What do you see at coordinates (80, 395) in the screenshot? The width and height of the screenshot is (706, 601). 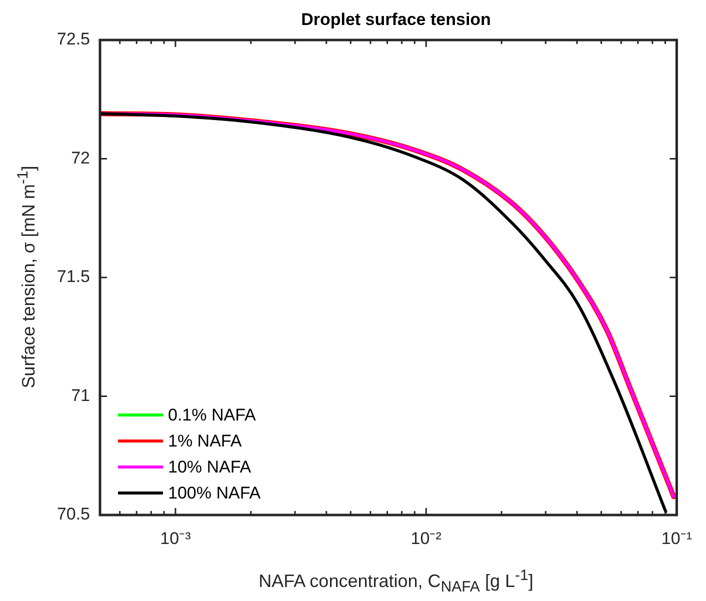 I see `y-tick-label: 71` at bounding box center [80, 395].